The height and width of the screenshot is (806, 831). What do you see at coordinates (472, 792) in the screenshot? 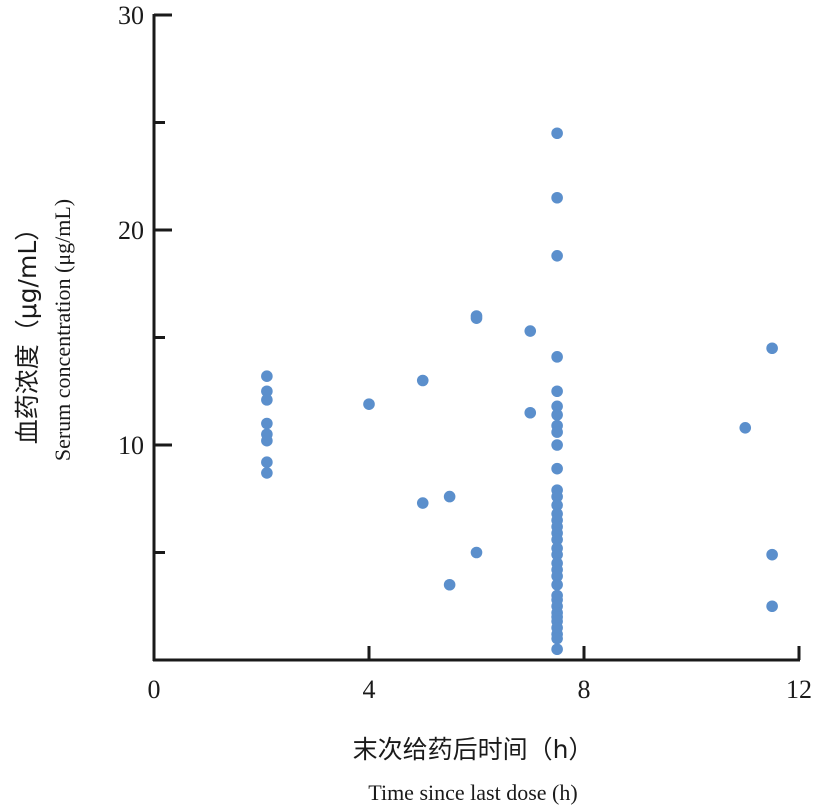
I see `x-axis-title-en: Time since last dose (h)` at bounding box center [472, 792].